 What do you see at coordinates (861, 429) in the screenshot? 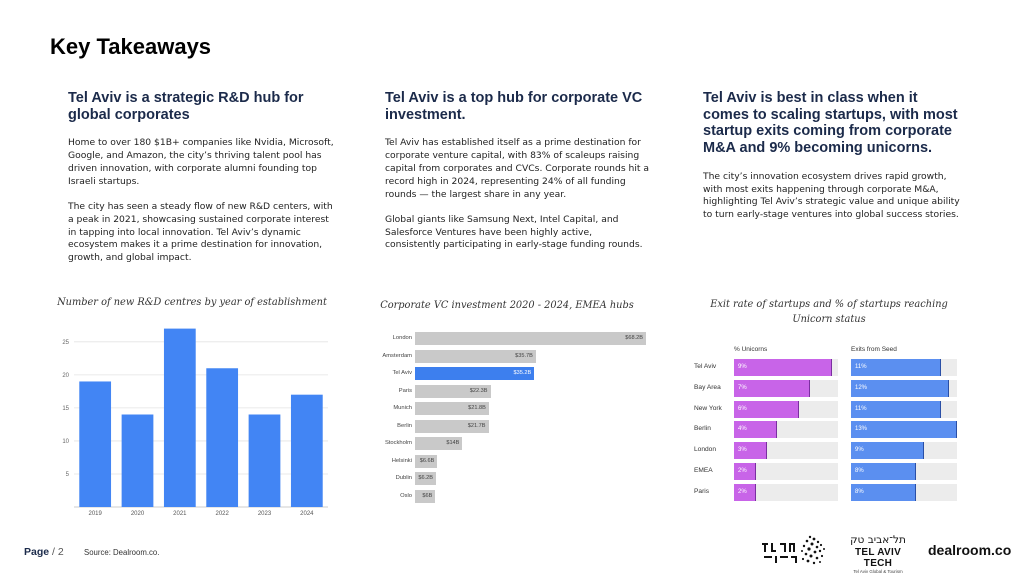
I see `exit-value: 13%` at bounding box center [861, 429].